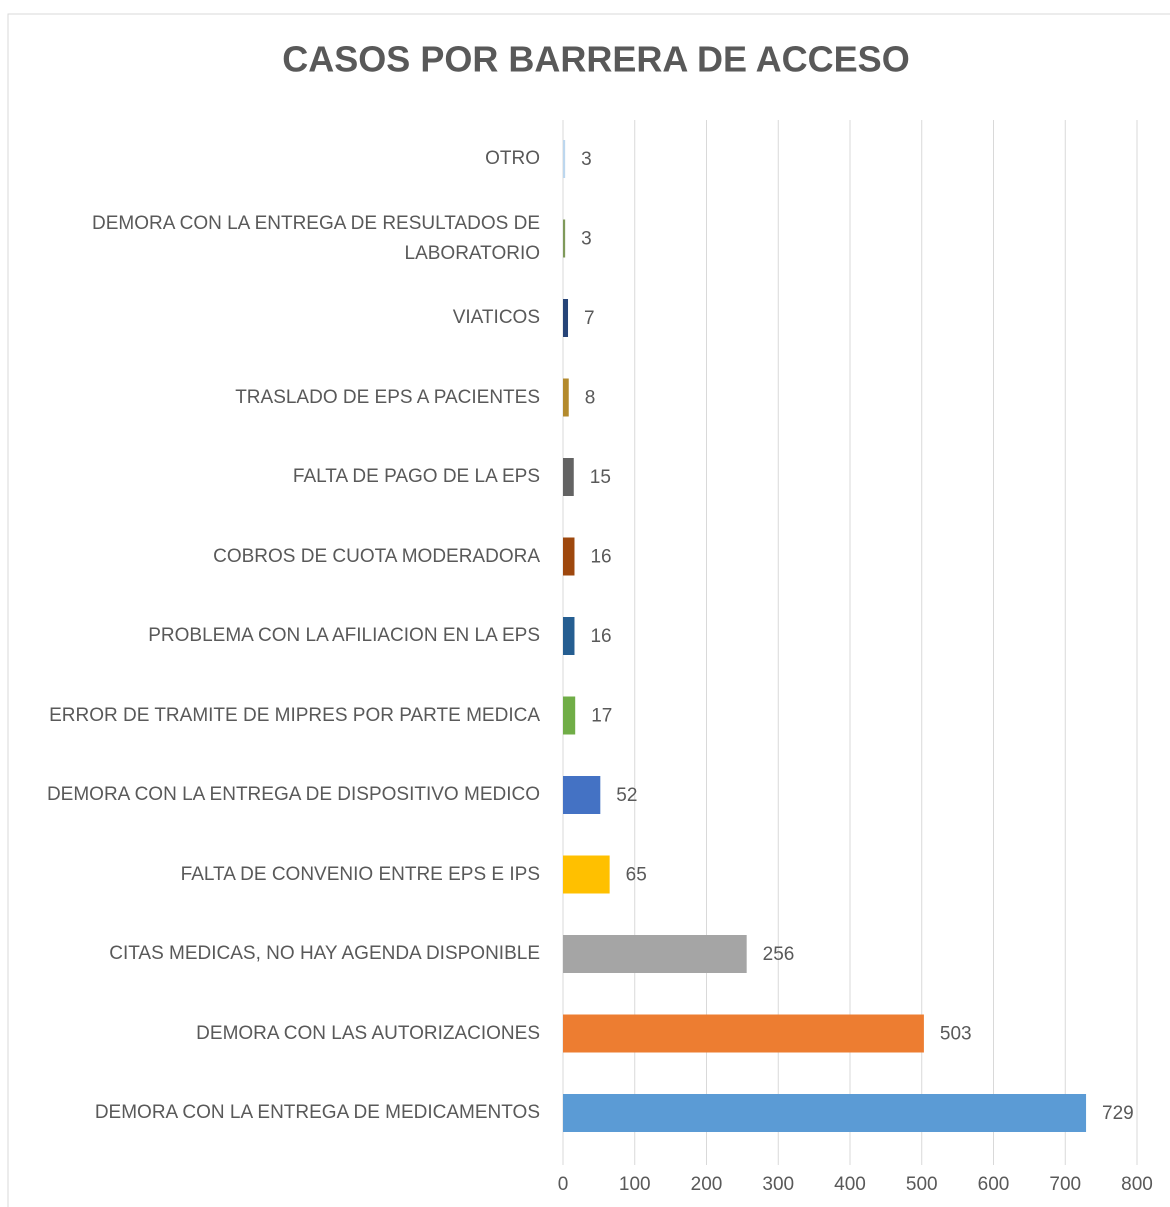  I want to click on data-label: 52, so click(626, 795).